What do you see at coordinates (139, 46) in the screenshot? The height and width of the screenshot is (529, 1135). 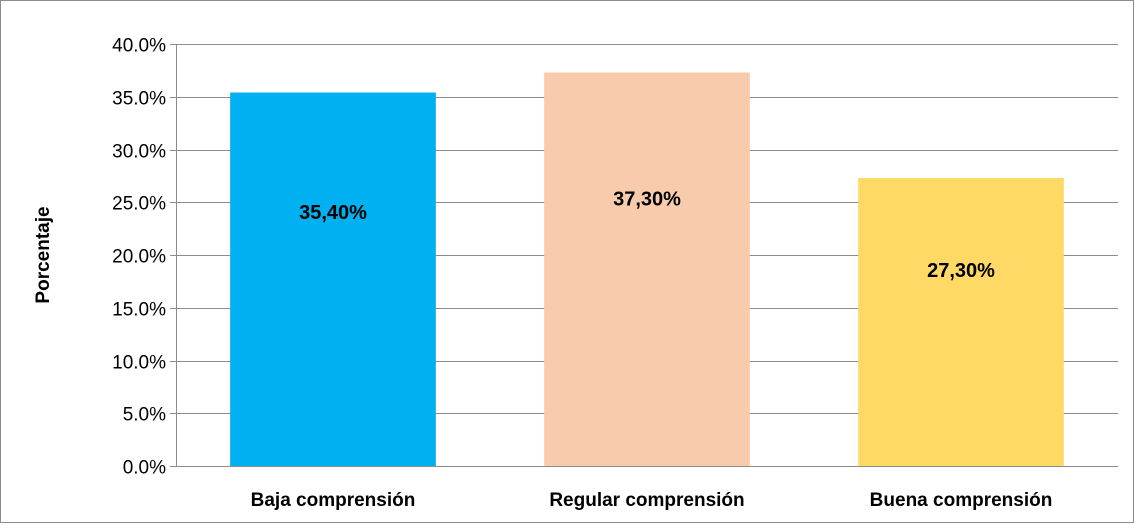 I see `y-tick-label: 40.0%` at bounding box center [139, 46].